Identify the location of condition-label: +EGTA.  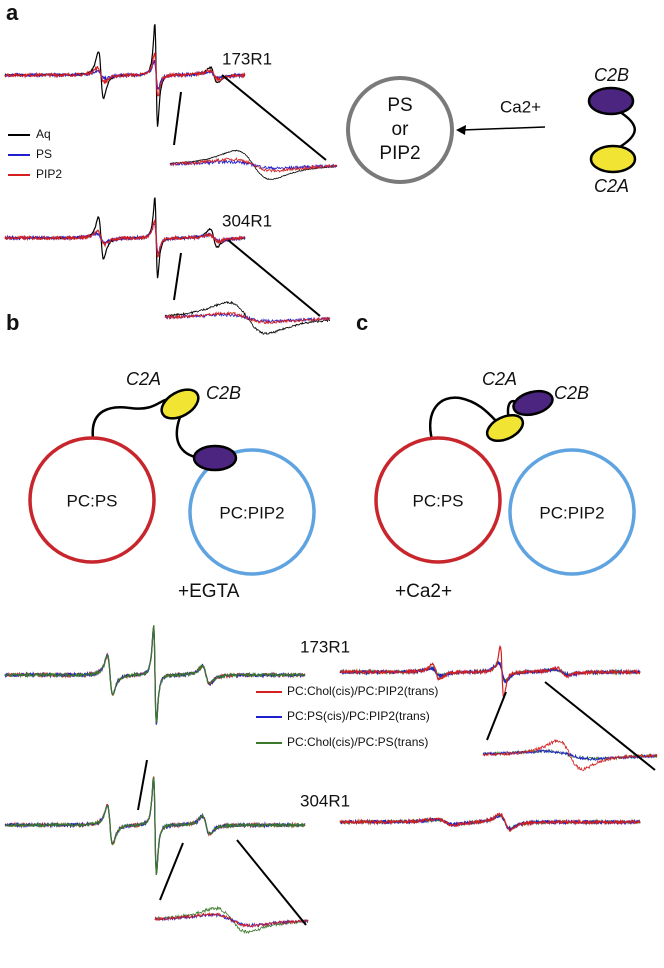
(209, 591).